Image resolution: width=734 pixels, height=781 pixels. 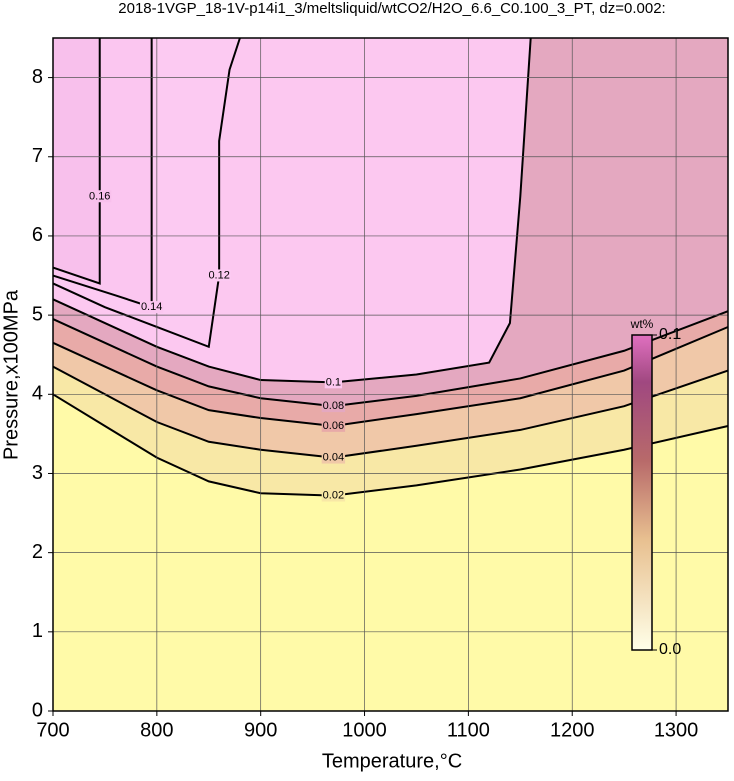 What do you see at coordinates (37, 631) in the screenshot?
I see `y-tick-label: 1` at bounding box center [37, 631].